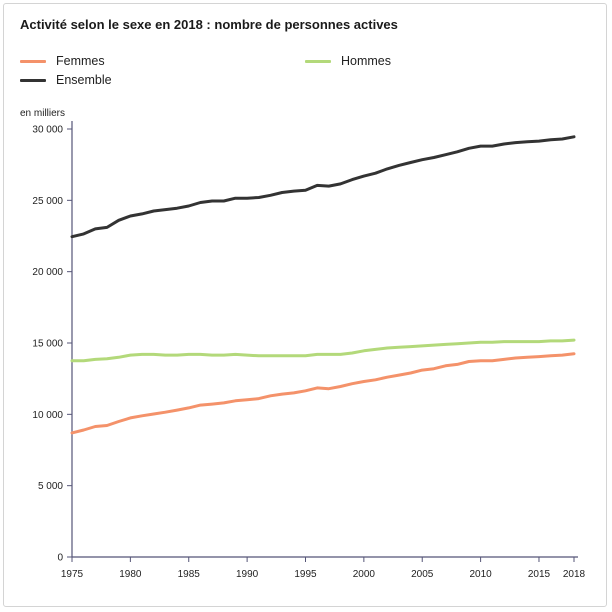 This screenshot has height=612, width=612. What do you see at coordinates (247, 574) in the screenshot?
I see `x-tick-label: 1990` at bounding box center [247, 574].